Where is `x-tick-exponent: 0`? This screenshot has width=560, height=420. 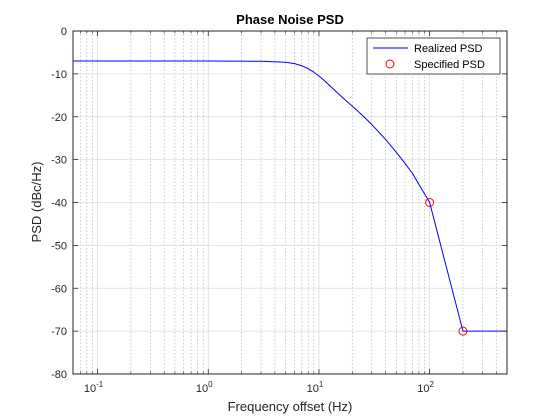
x-tick-exponent: 0 is located at coordinates (210, 384).